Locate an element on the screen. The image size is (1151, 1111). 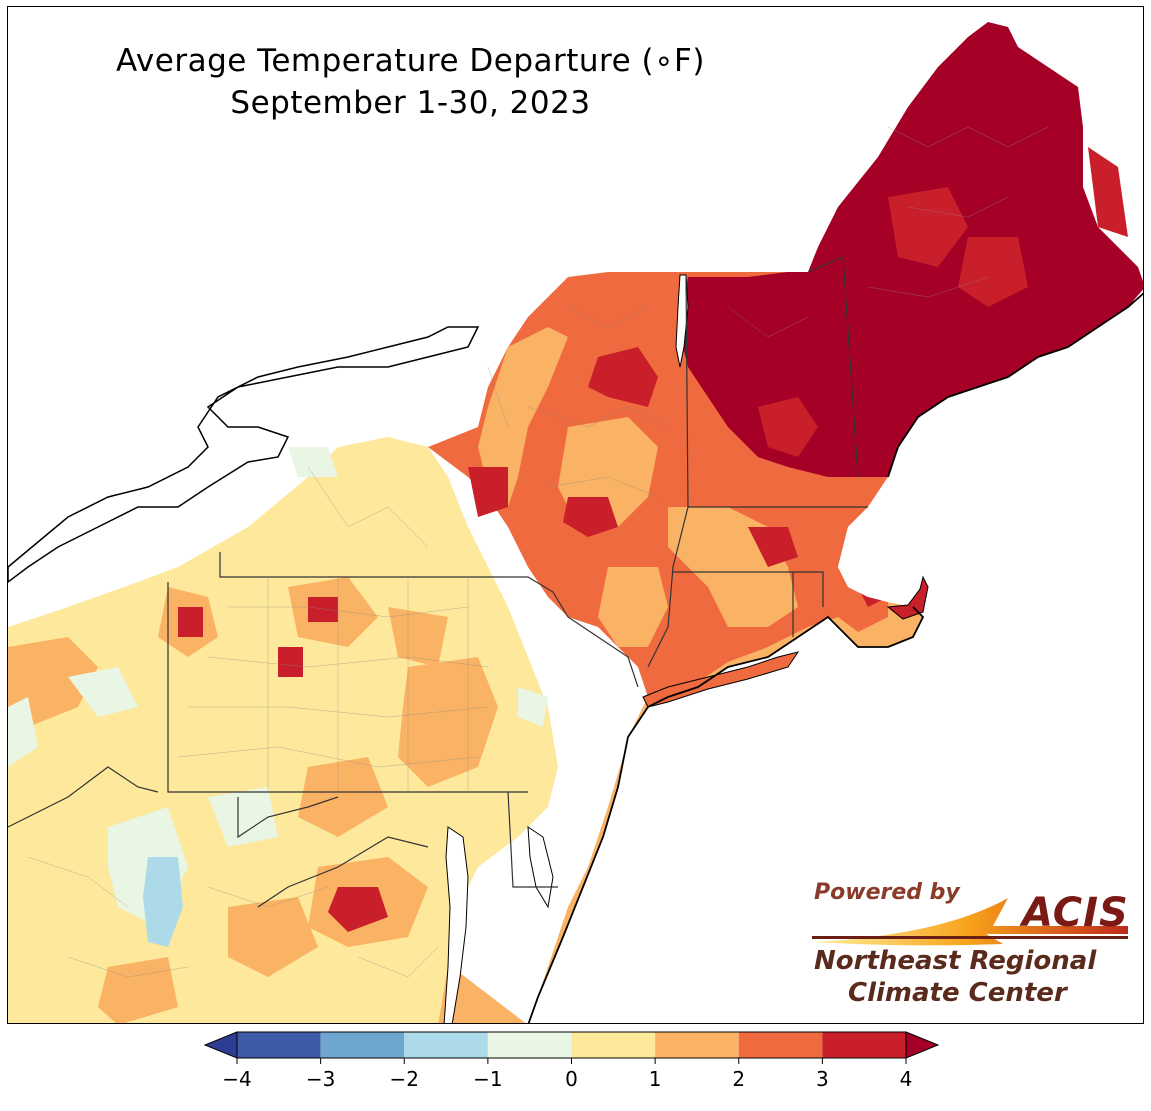
region-maine-red-patch is located at coordinates (943, 302).